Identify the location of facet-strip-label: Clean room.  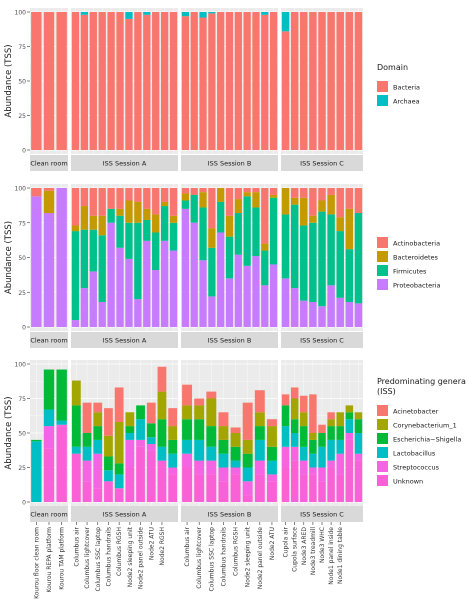
(48, 515).